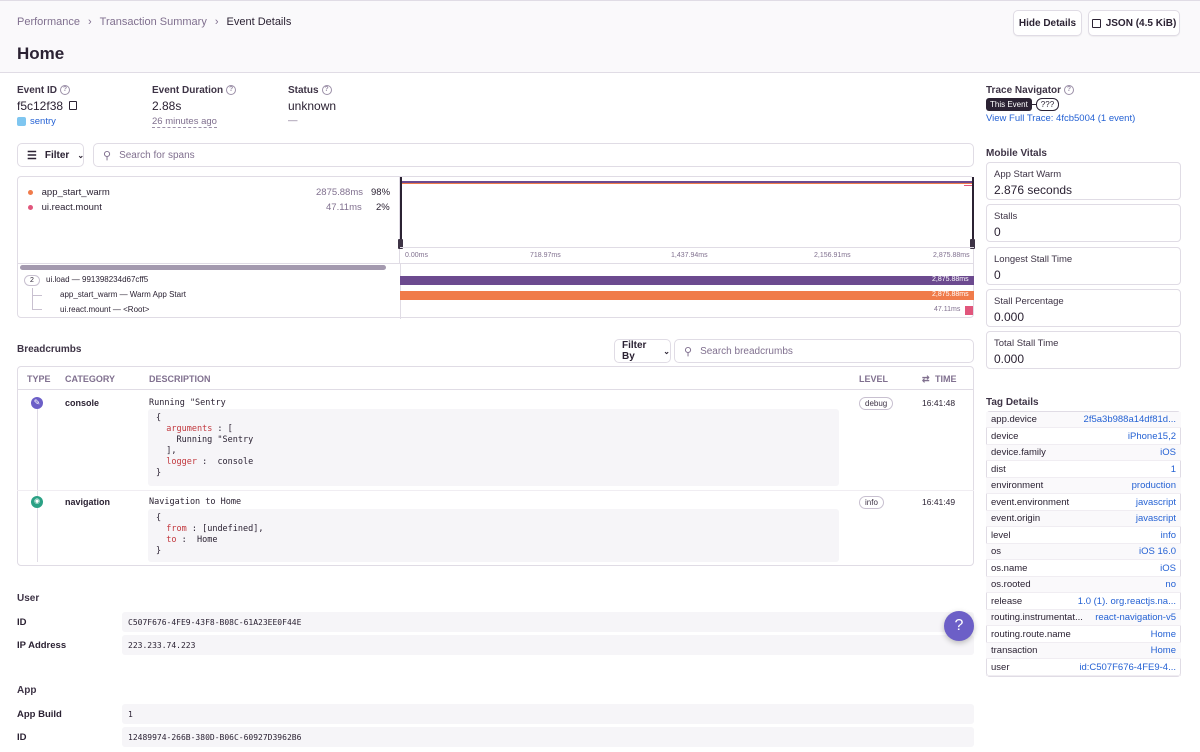 The image size is (1200, 752). Describe the element at coordinates (1135, 617) in the screenshot. I see `tag-value-link: react-navigation-v5` at that location.